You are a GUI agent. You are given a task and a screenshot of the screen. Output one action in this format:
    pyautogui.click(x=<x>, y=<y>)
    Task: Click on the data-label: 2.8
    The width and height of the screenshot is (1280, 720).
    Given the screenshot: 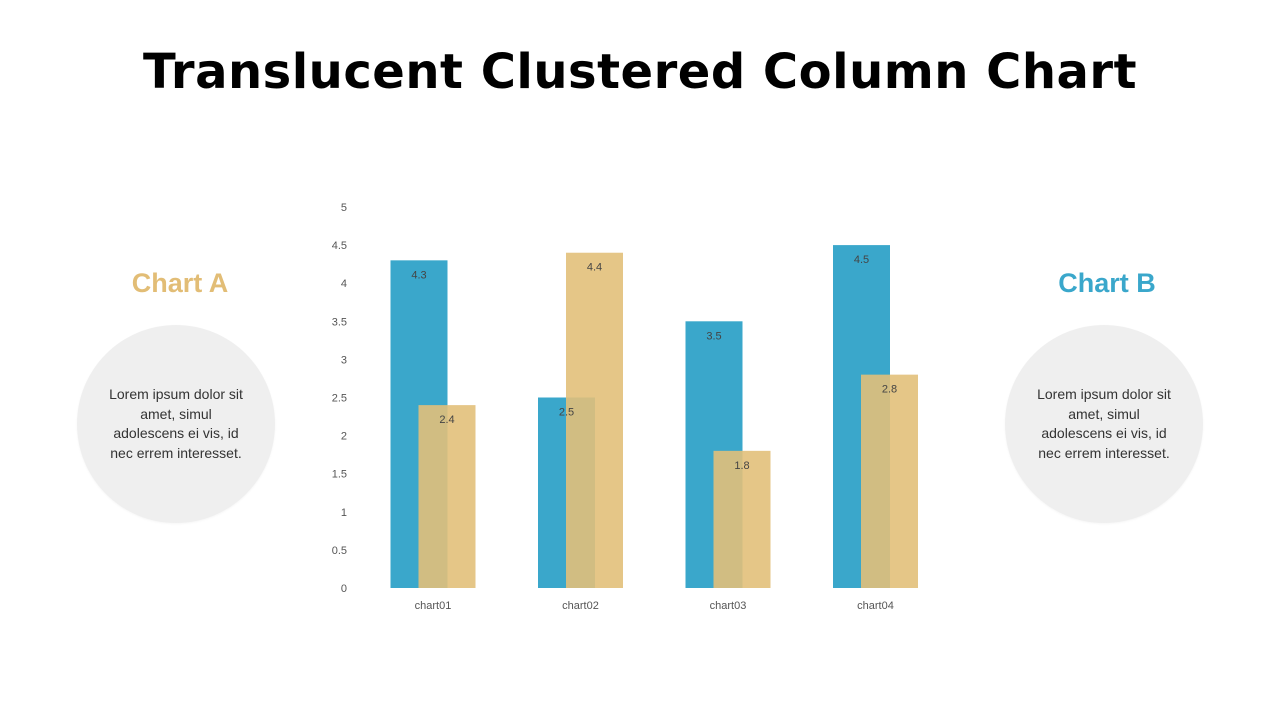 What is the action you would take?
    pyautogui.click(x=889, y=390)
    